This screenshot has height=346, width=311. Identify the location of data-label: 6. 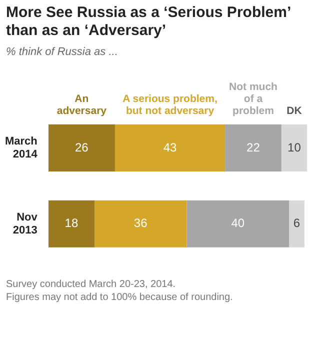
(296, 223).